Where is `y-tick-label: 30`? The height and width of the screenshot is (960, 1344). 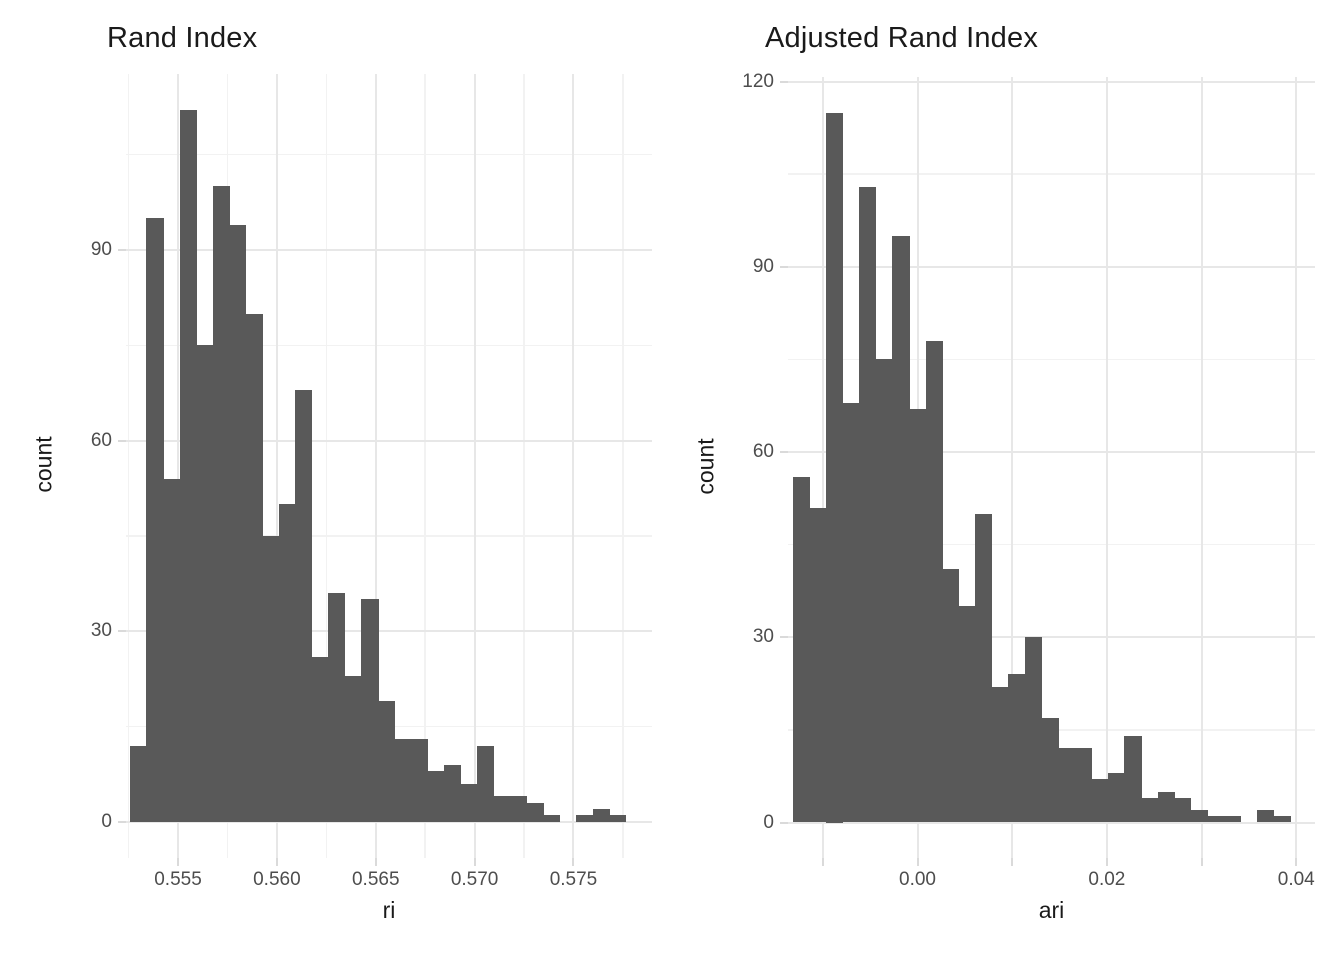
y-tick-label: 30 is located at coordinates (101, 631).